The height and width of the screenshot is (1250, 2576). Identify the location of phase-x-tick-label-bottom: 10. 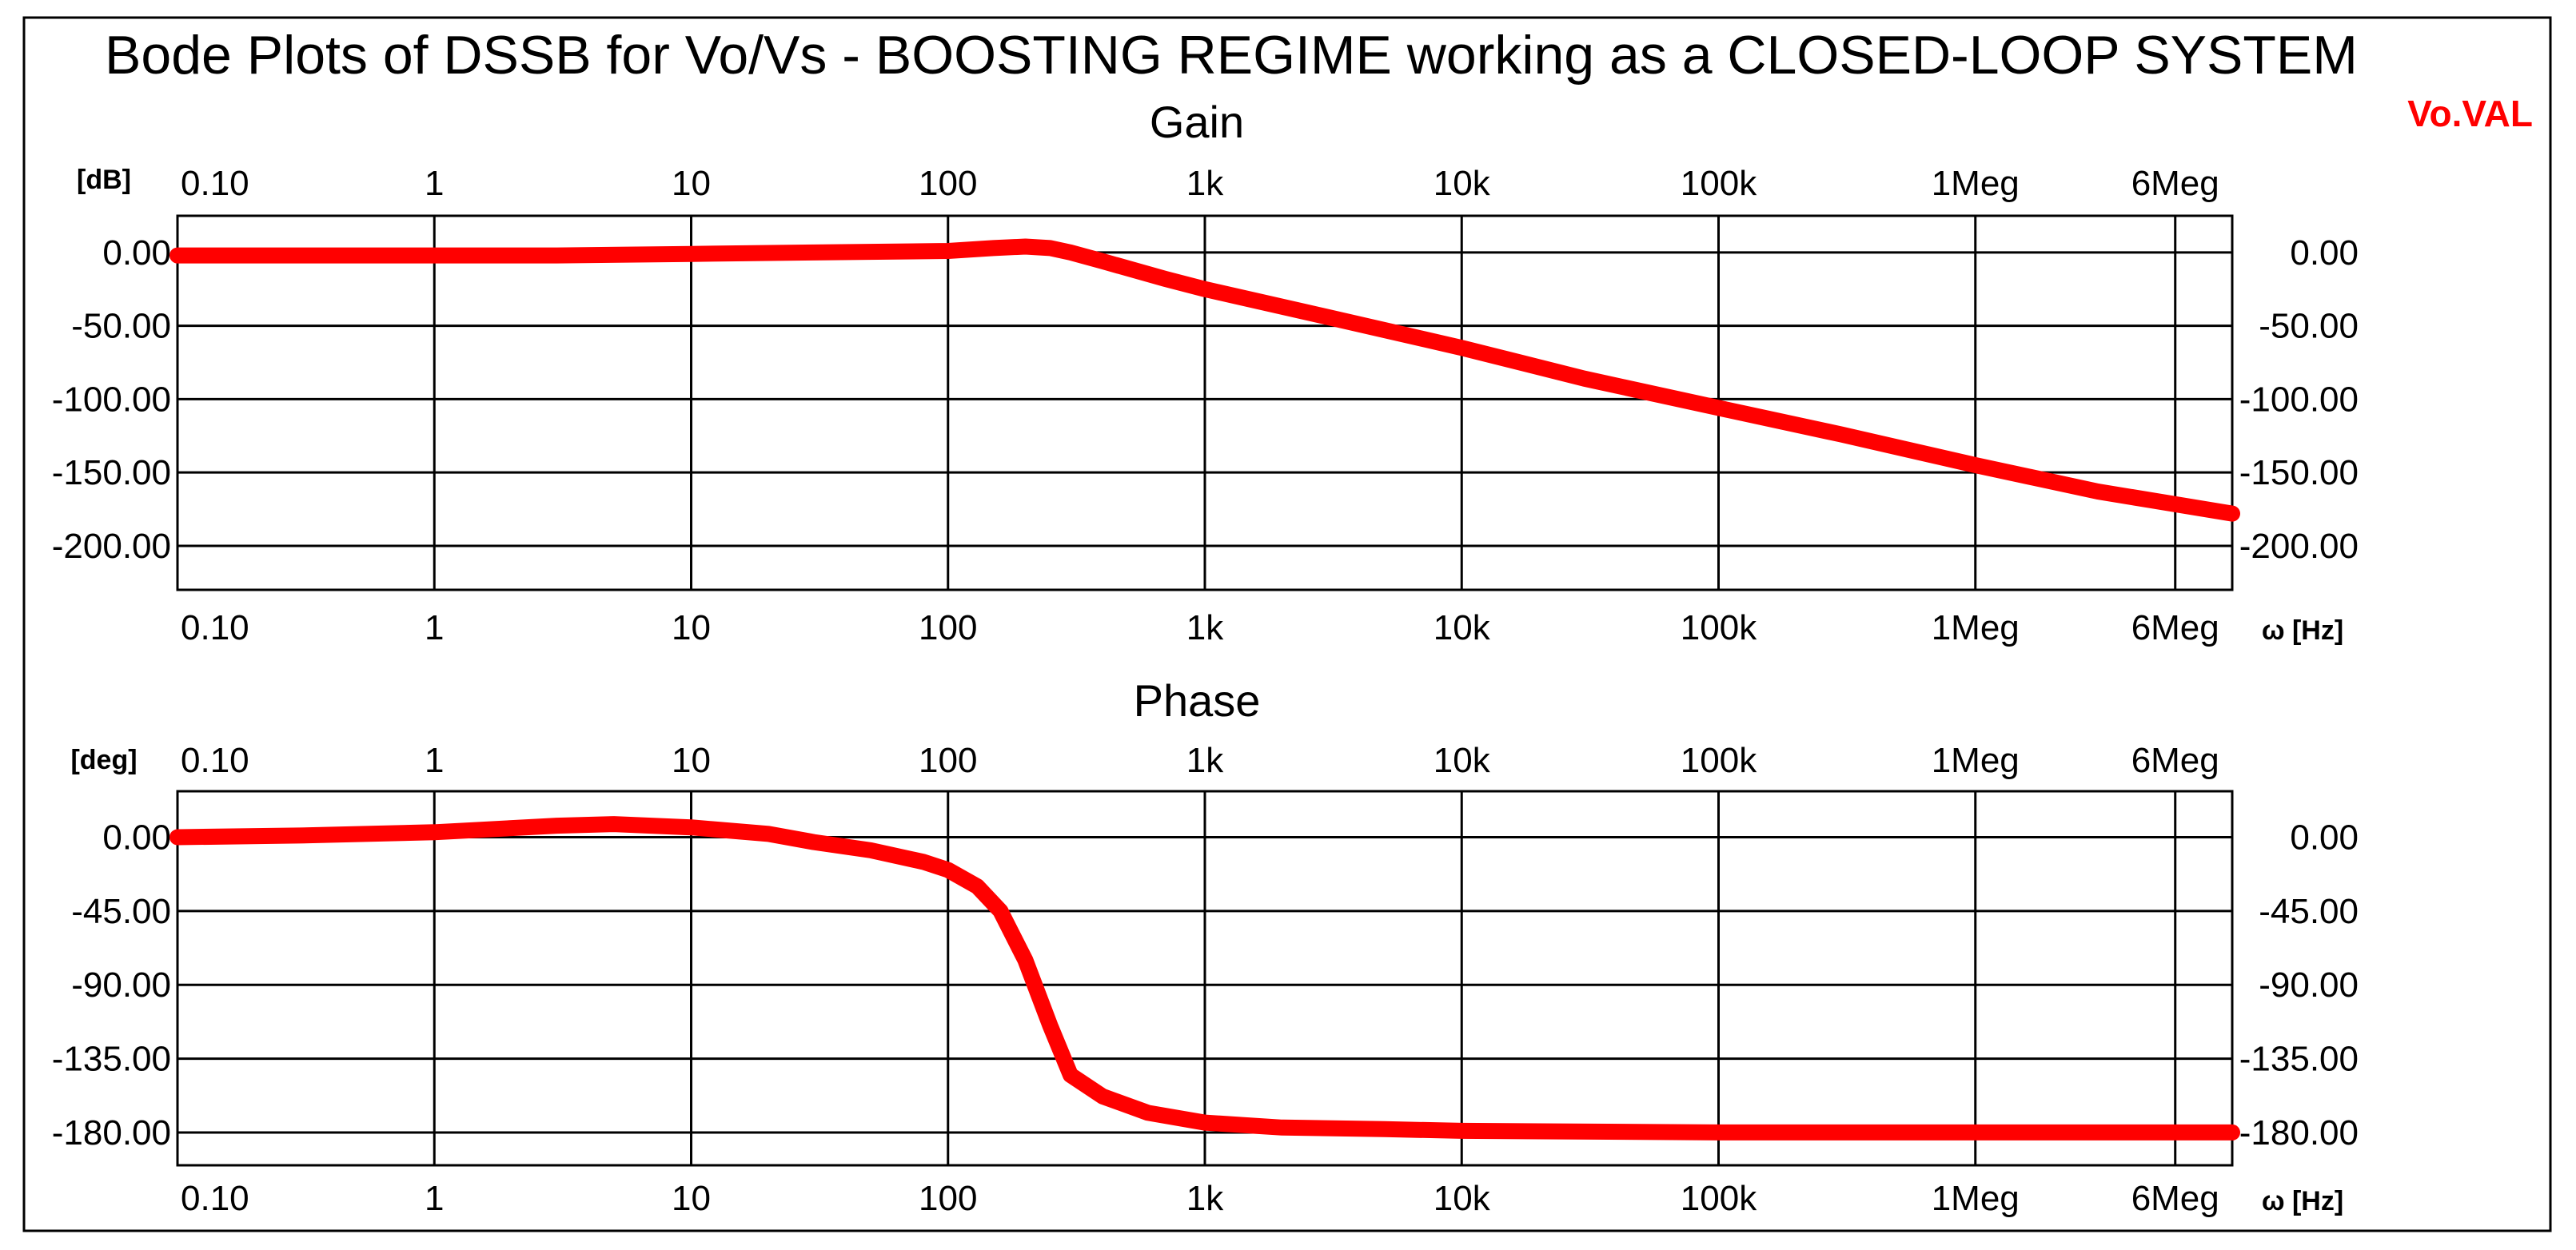
(692, 1198).